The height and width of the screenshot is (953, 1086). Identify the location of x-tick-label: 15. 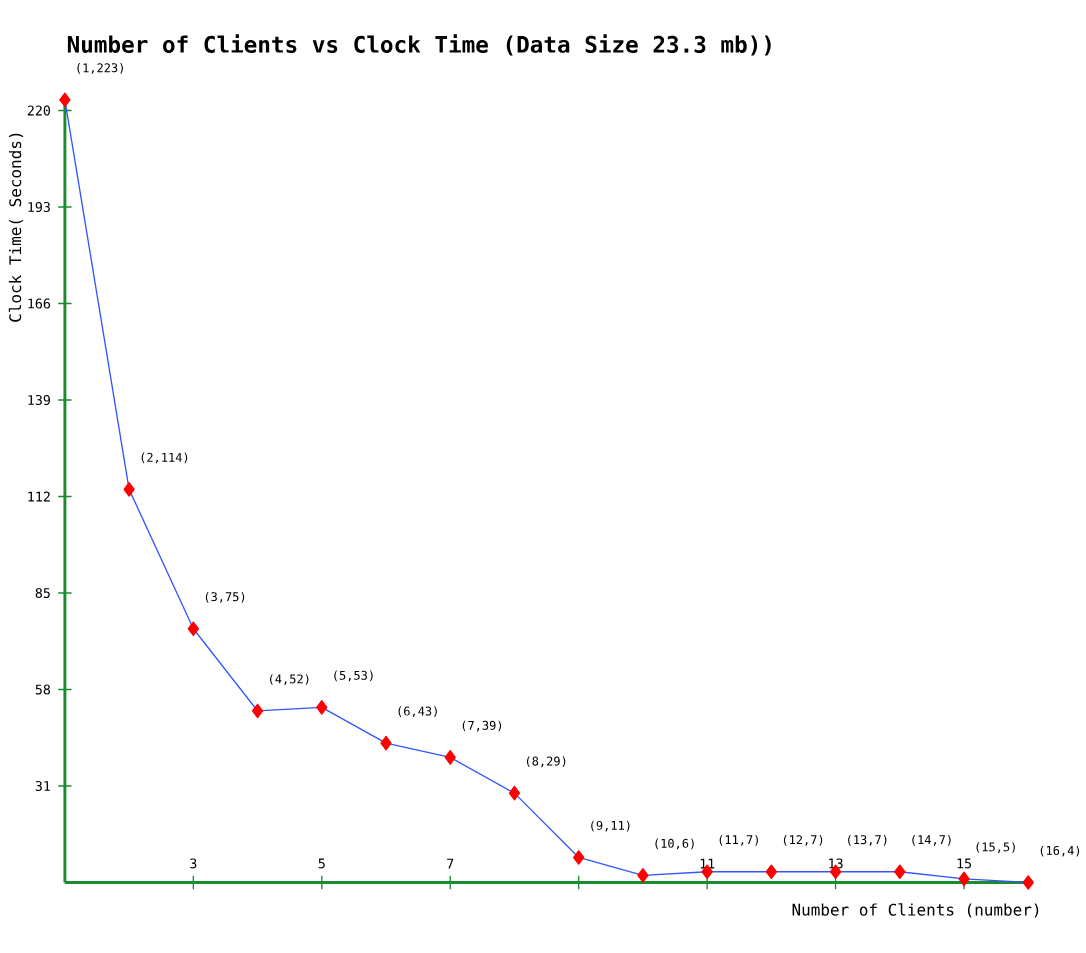
(964, 863).